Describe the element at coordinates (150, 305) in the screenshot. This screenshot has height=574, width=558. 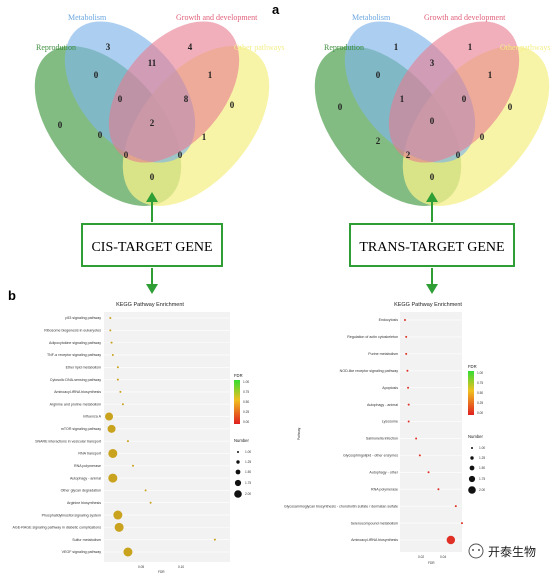
I see `kegg-left-title: KEGG Pathway Enrichment` at that location.